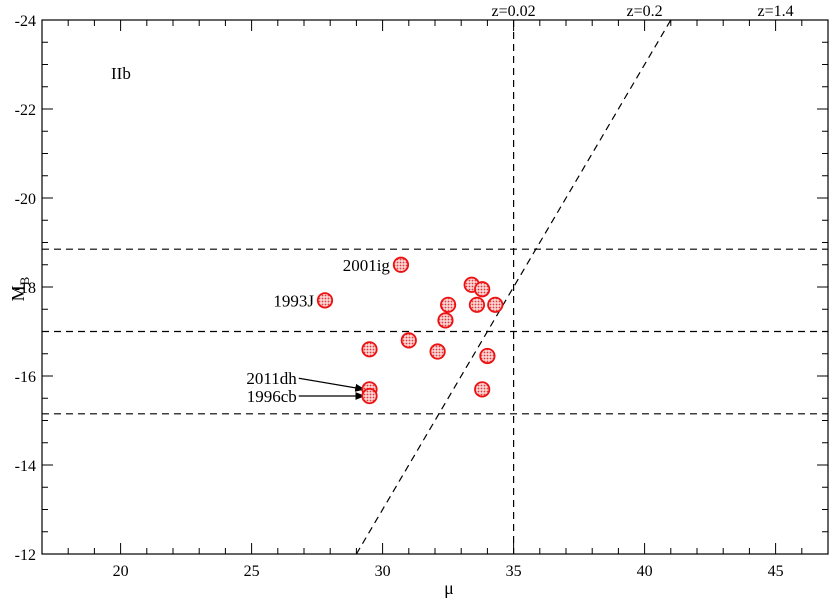 This screenshot has height=602, width=830. Describe the element at coordinates (25, 110) in the screenshot. I see `y-tick-label: -22` at that location.